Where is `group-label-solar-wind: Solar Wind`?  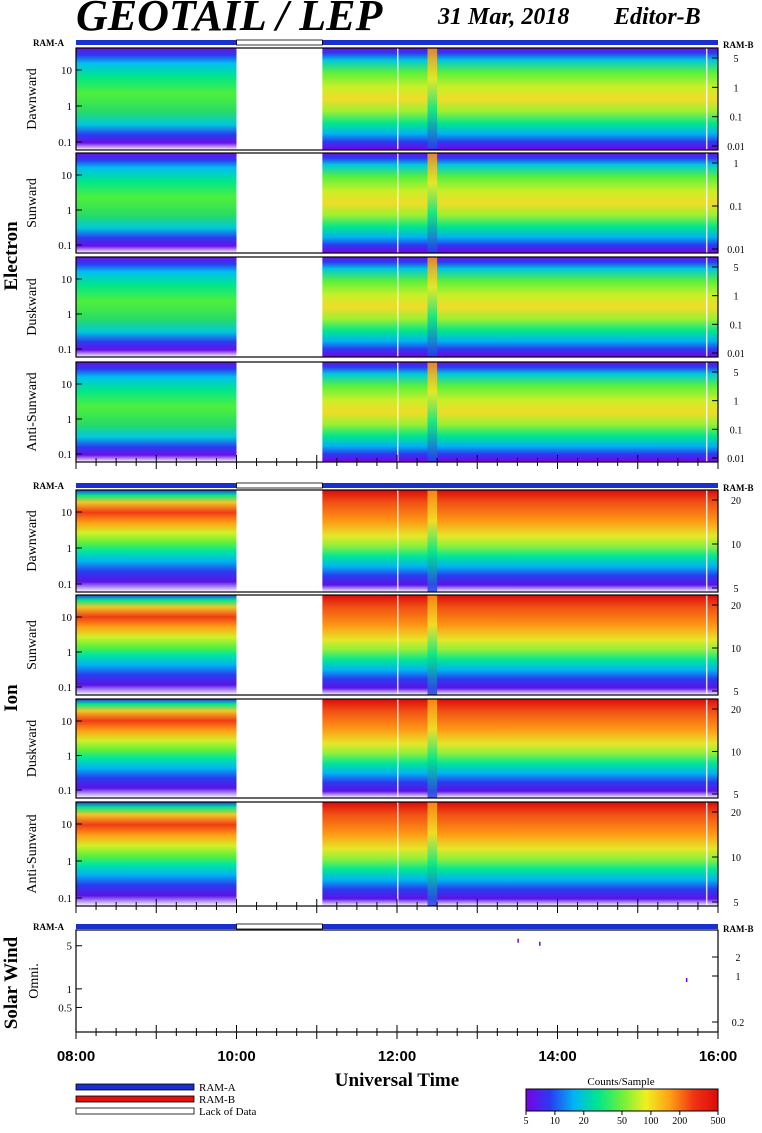
group-label-solar-wind: Solar Wind is located at coordinates (11, 982).